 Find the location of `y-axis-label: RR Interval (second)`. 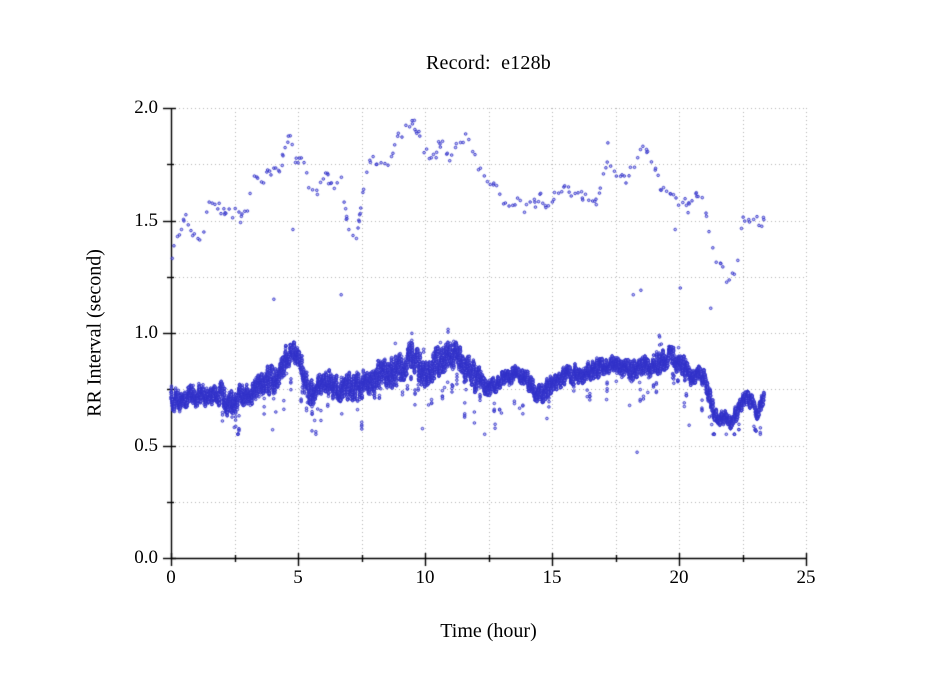

y-axis-label: RR Interval (second) is located at coordinates (94, 333).